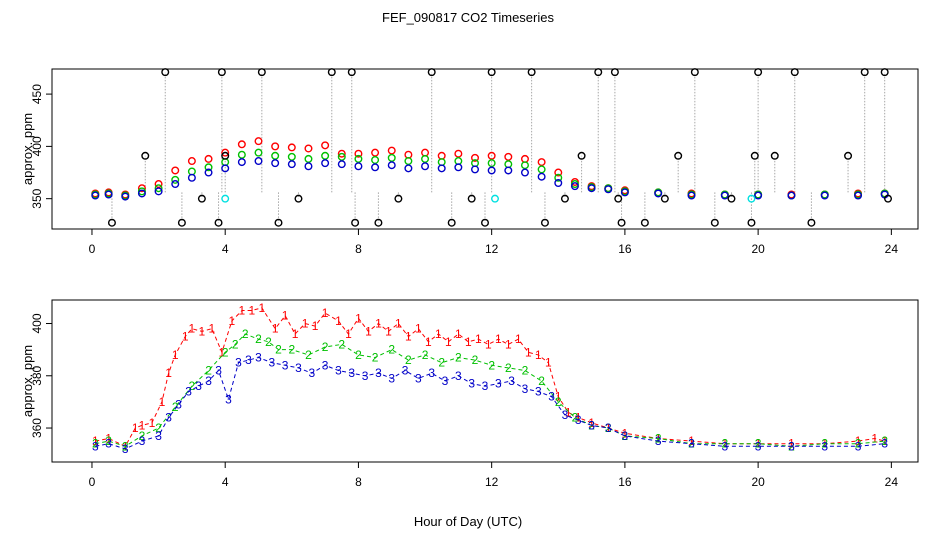  Describe the element at coordinates (892, 249) in the screenshot. I see `top-x-tick-label: 24` at that location.